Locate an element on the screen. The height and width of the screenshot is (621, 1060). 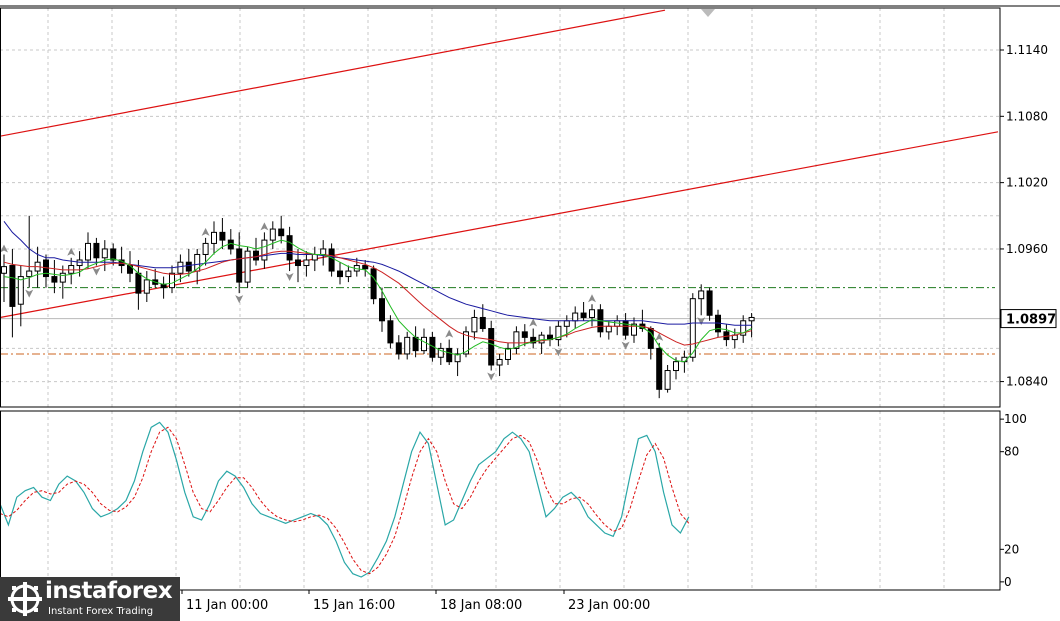
oscillator-tick-label: 20 is located at coordinates (1011, 549).